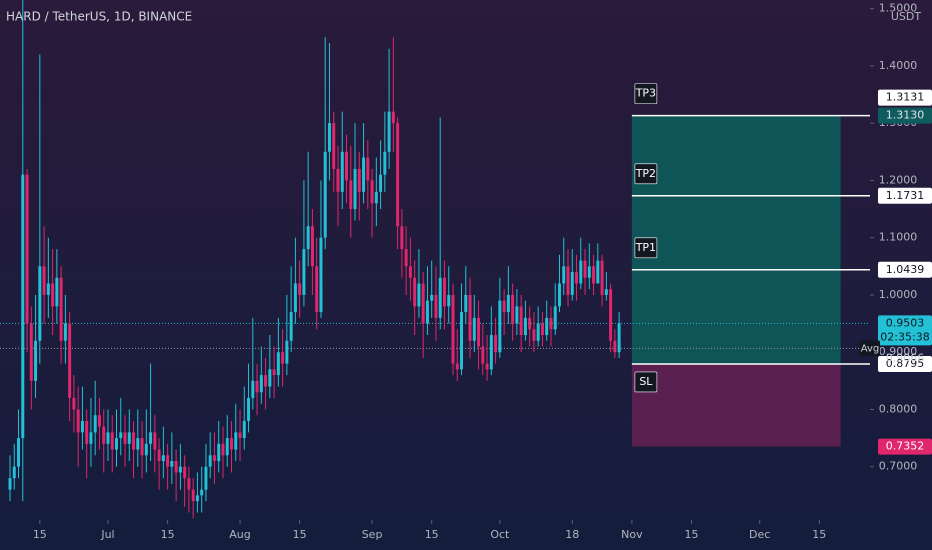 The height and width of the screenshot is (550, 932). Describe the element at coordinates (905, 195) in the screenshot. I see `level-price-tag: 1.1731` at that location.